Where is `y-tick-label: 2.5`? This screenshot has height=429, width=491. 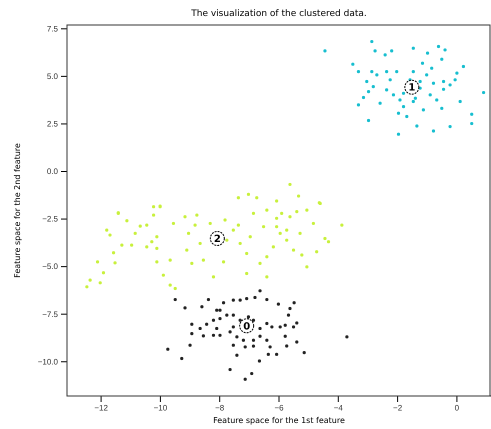 y-tick-label: 2.5 is located at coordinates (52, 123).